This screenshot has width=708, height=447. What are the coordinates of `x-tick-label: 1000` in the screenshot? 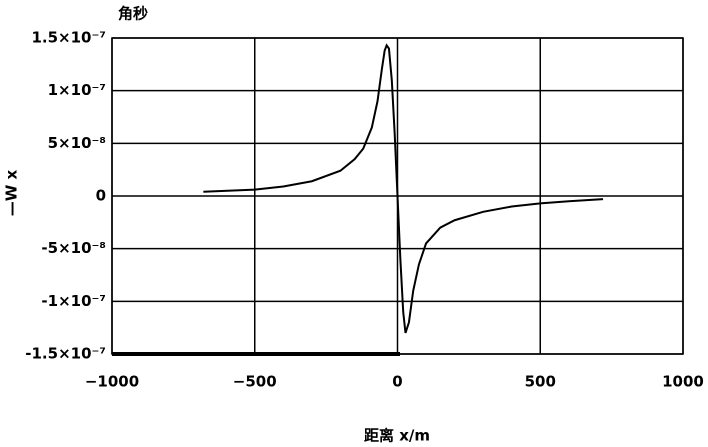 It's located at (683, 382).